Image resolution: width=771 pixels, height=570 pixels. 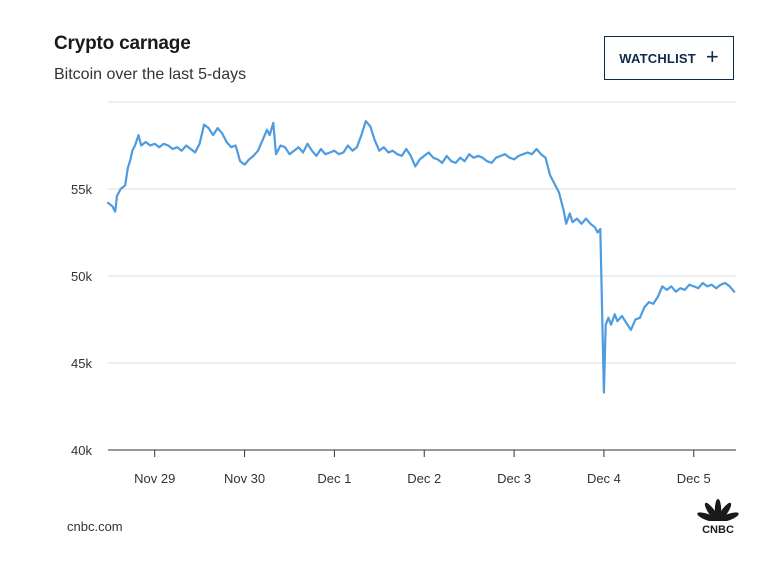 I want to click on source-text: cnbc.com, so click(x=95, y=526).